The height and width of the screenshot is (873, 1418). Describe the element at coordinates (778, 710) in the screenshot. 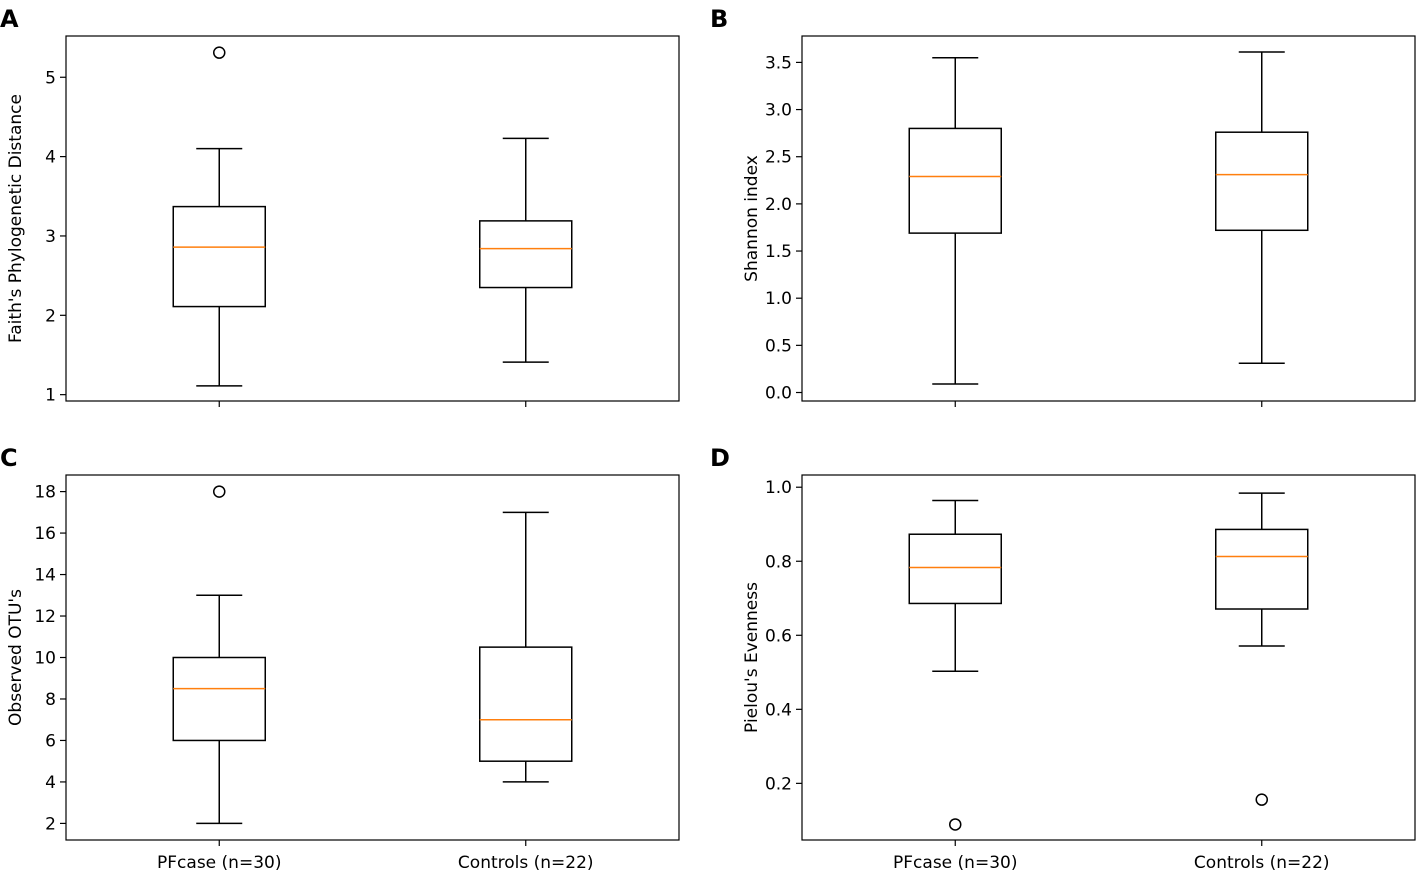

I see `y-tick-label: 0.4` at that location.